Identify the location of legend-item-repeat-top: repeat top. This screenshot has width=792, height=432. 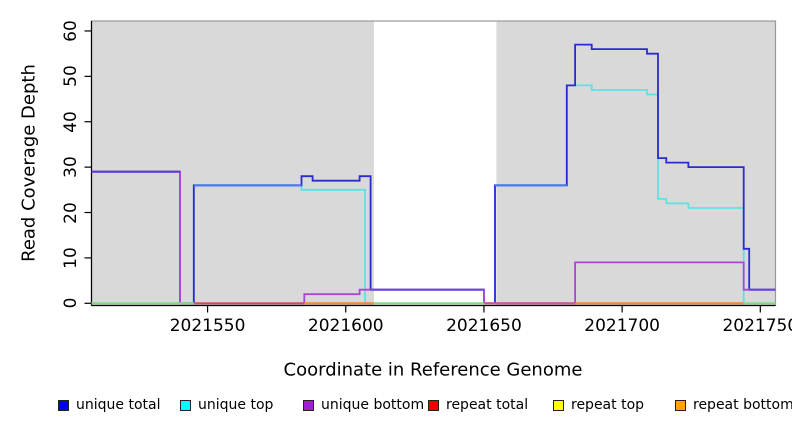
(598, 405).